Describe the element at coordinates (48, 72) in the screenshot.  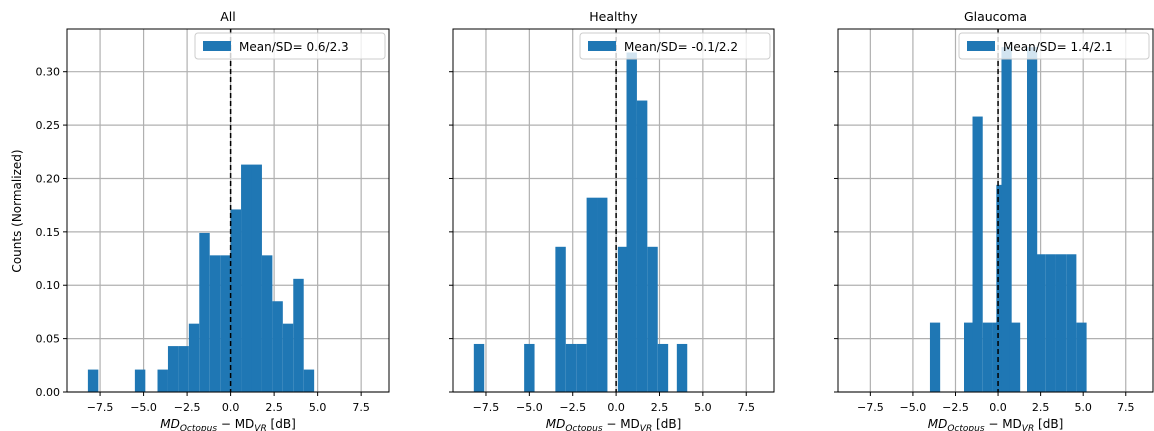
I see `y-tick-label: 0.30` at that location.